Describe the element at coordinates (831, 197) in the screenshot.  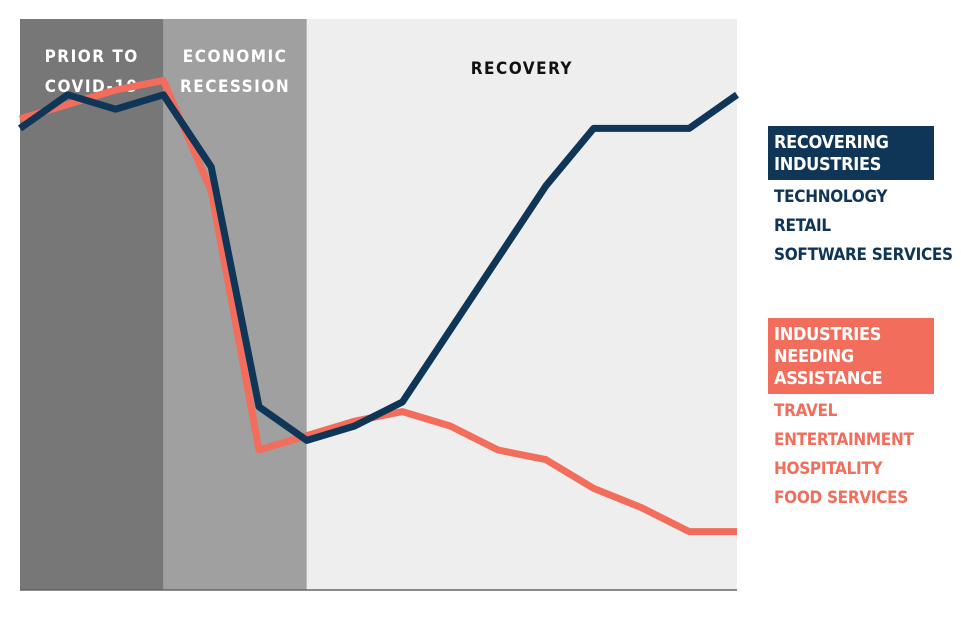
I see `legend-item-technology: TECHNOLOGY` at that location.